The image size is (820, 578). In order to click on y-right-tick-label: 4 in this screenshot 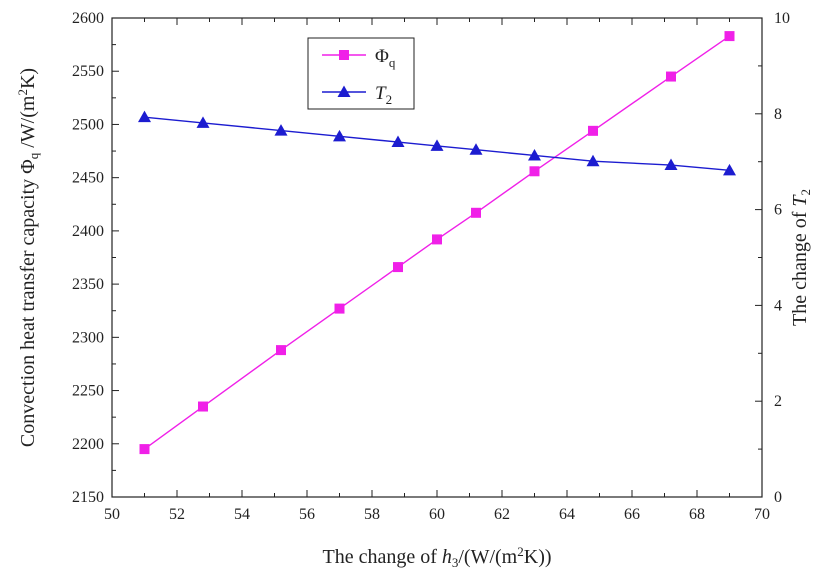, I will do `click(778, 305)`.